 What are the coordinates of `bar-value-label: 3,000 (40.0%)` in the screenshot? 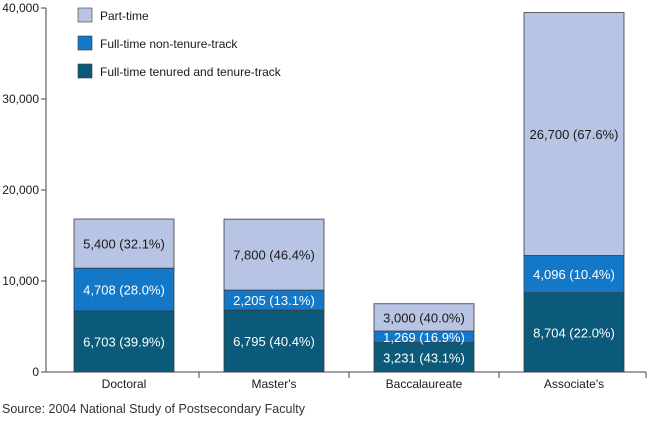 It's located at (424, 317).